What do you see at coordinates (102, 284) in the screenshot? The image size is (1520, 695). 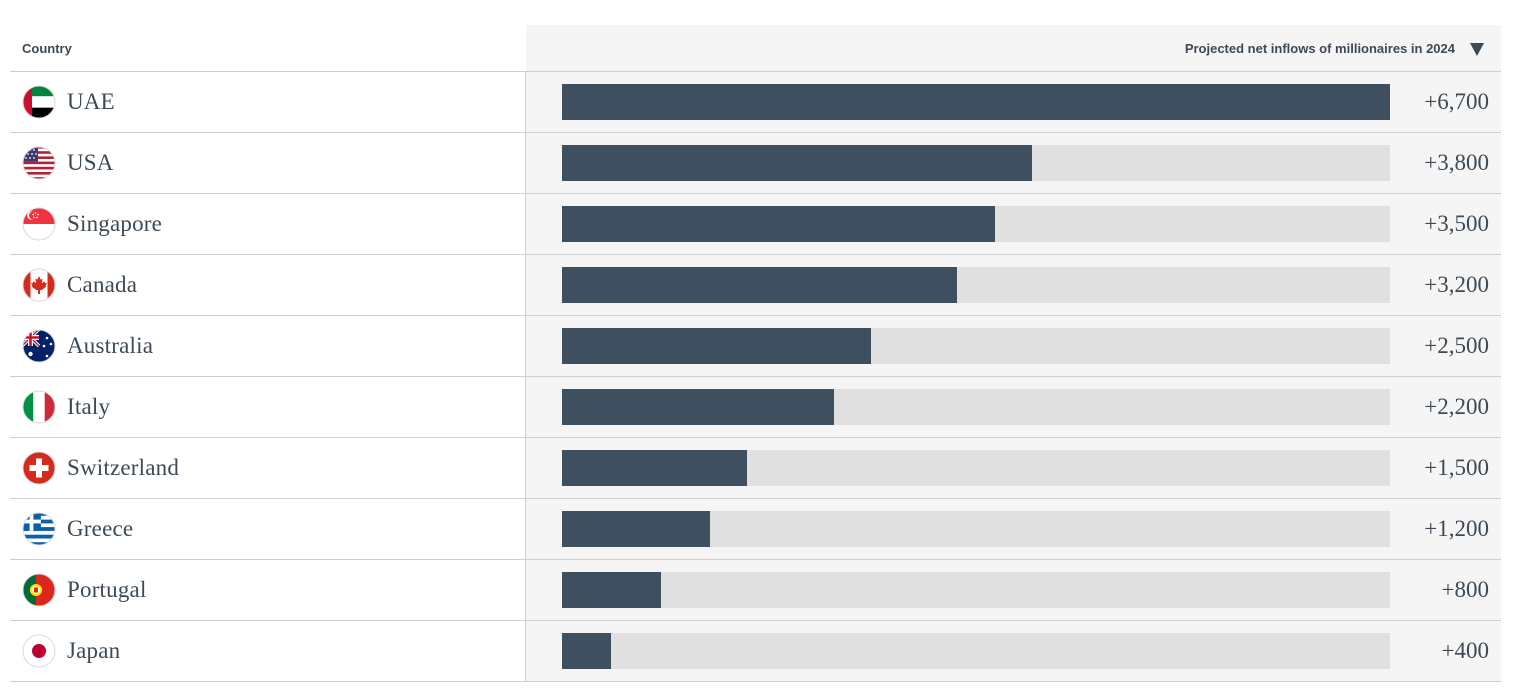 I see `country-name: Canada` at bounding box center [102, 284].